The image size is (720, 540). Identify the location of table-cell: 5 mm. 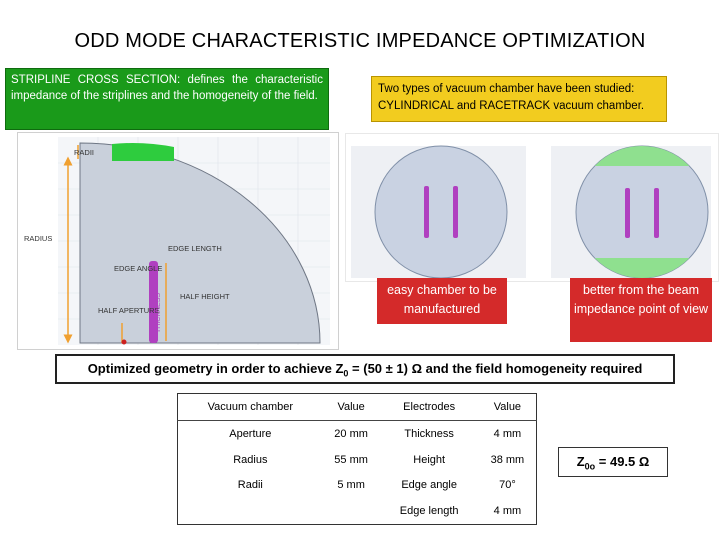
(351, 485).